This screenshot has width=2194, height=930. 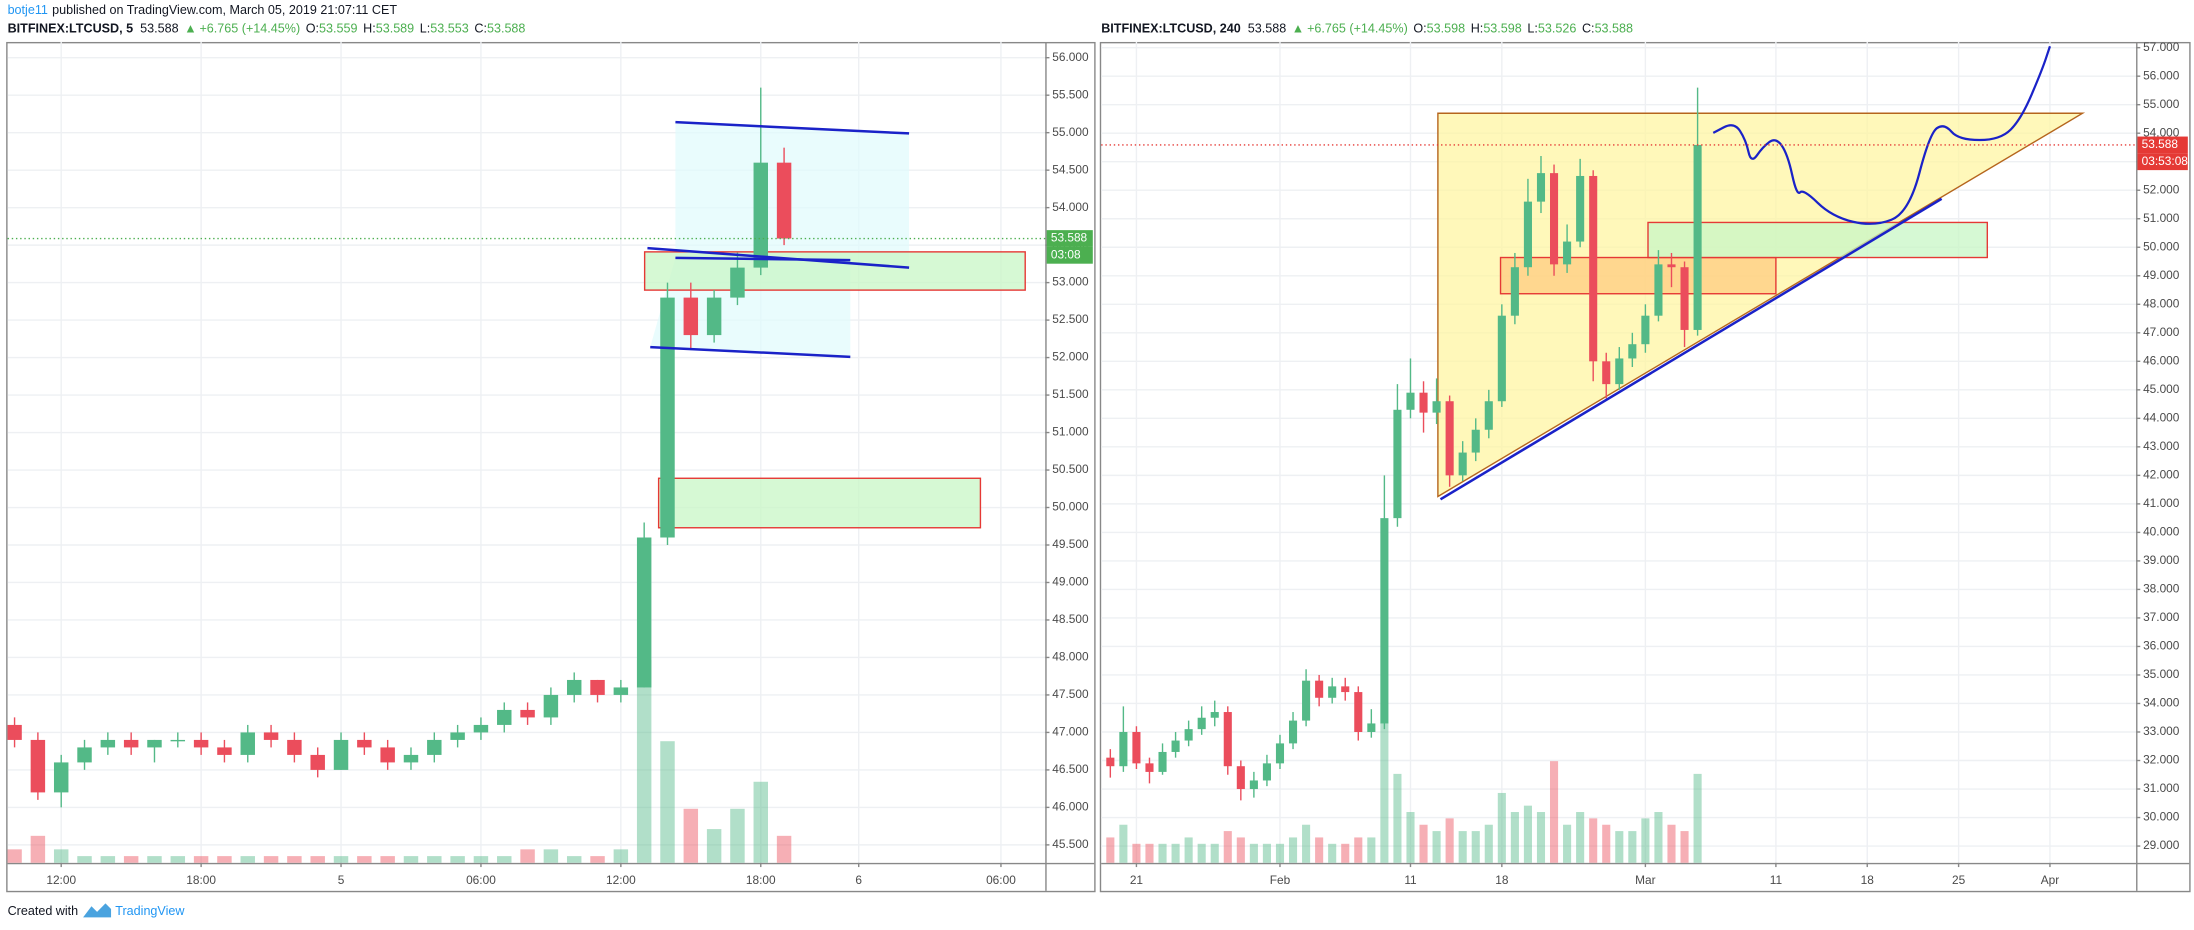 I want to click on y-tick-label: 48.500, so click(x=1070, y=619).